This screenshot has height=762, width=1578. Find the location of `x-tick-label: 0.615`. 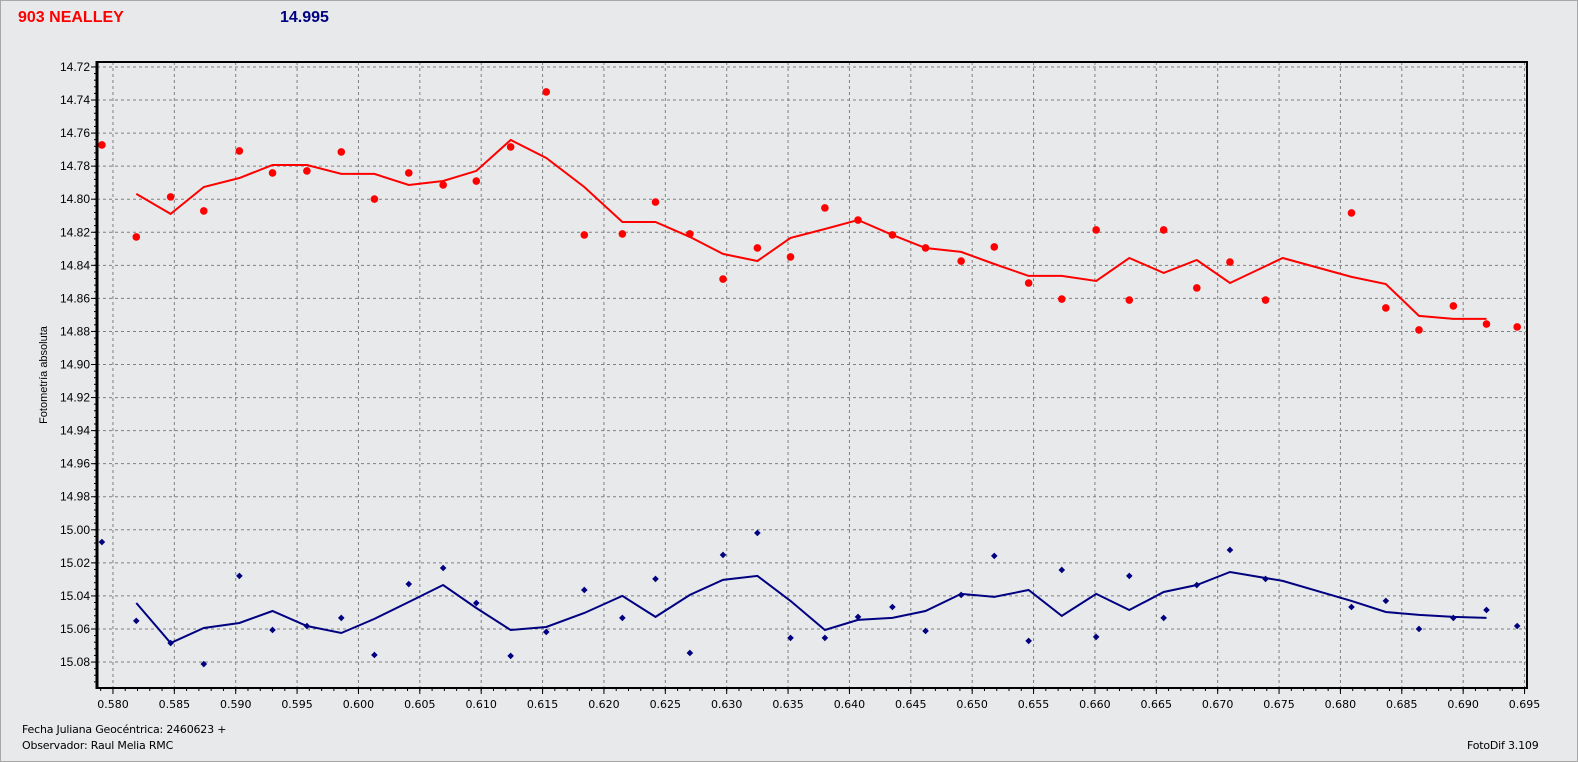

x-tick-label: 0.615 is located at coordinates (543, 704).